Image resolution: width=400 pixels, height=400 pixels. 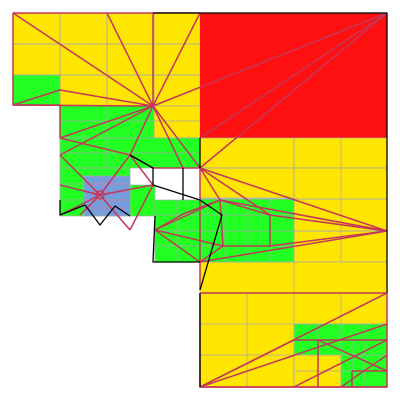 What do you see at coordinates (100, 195) in the screenshot?
I see `refinement-source-marker` at bounding box center [100, 195].